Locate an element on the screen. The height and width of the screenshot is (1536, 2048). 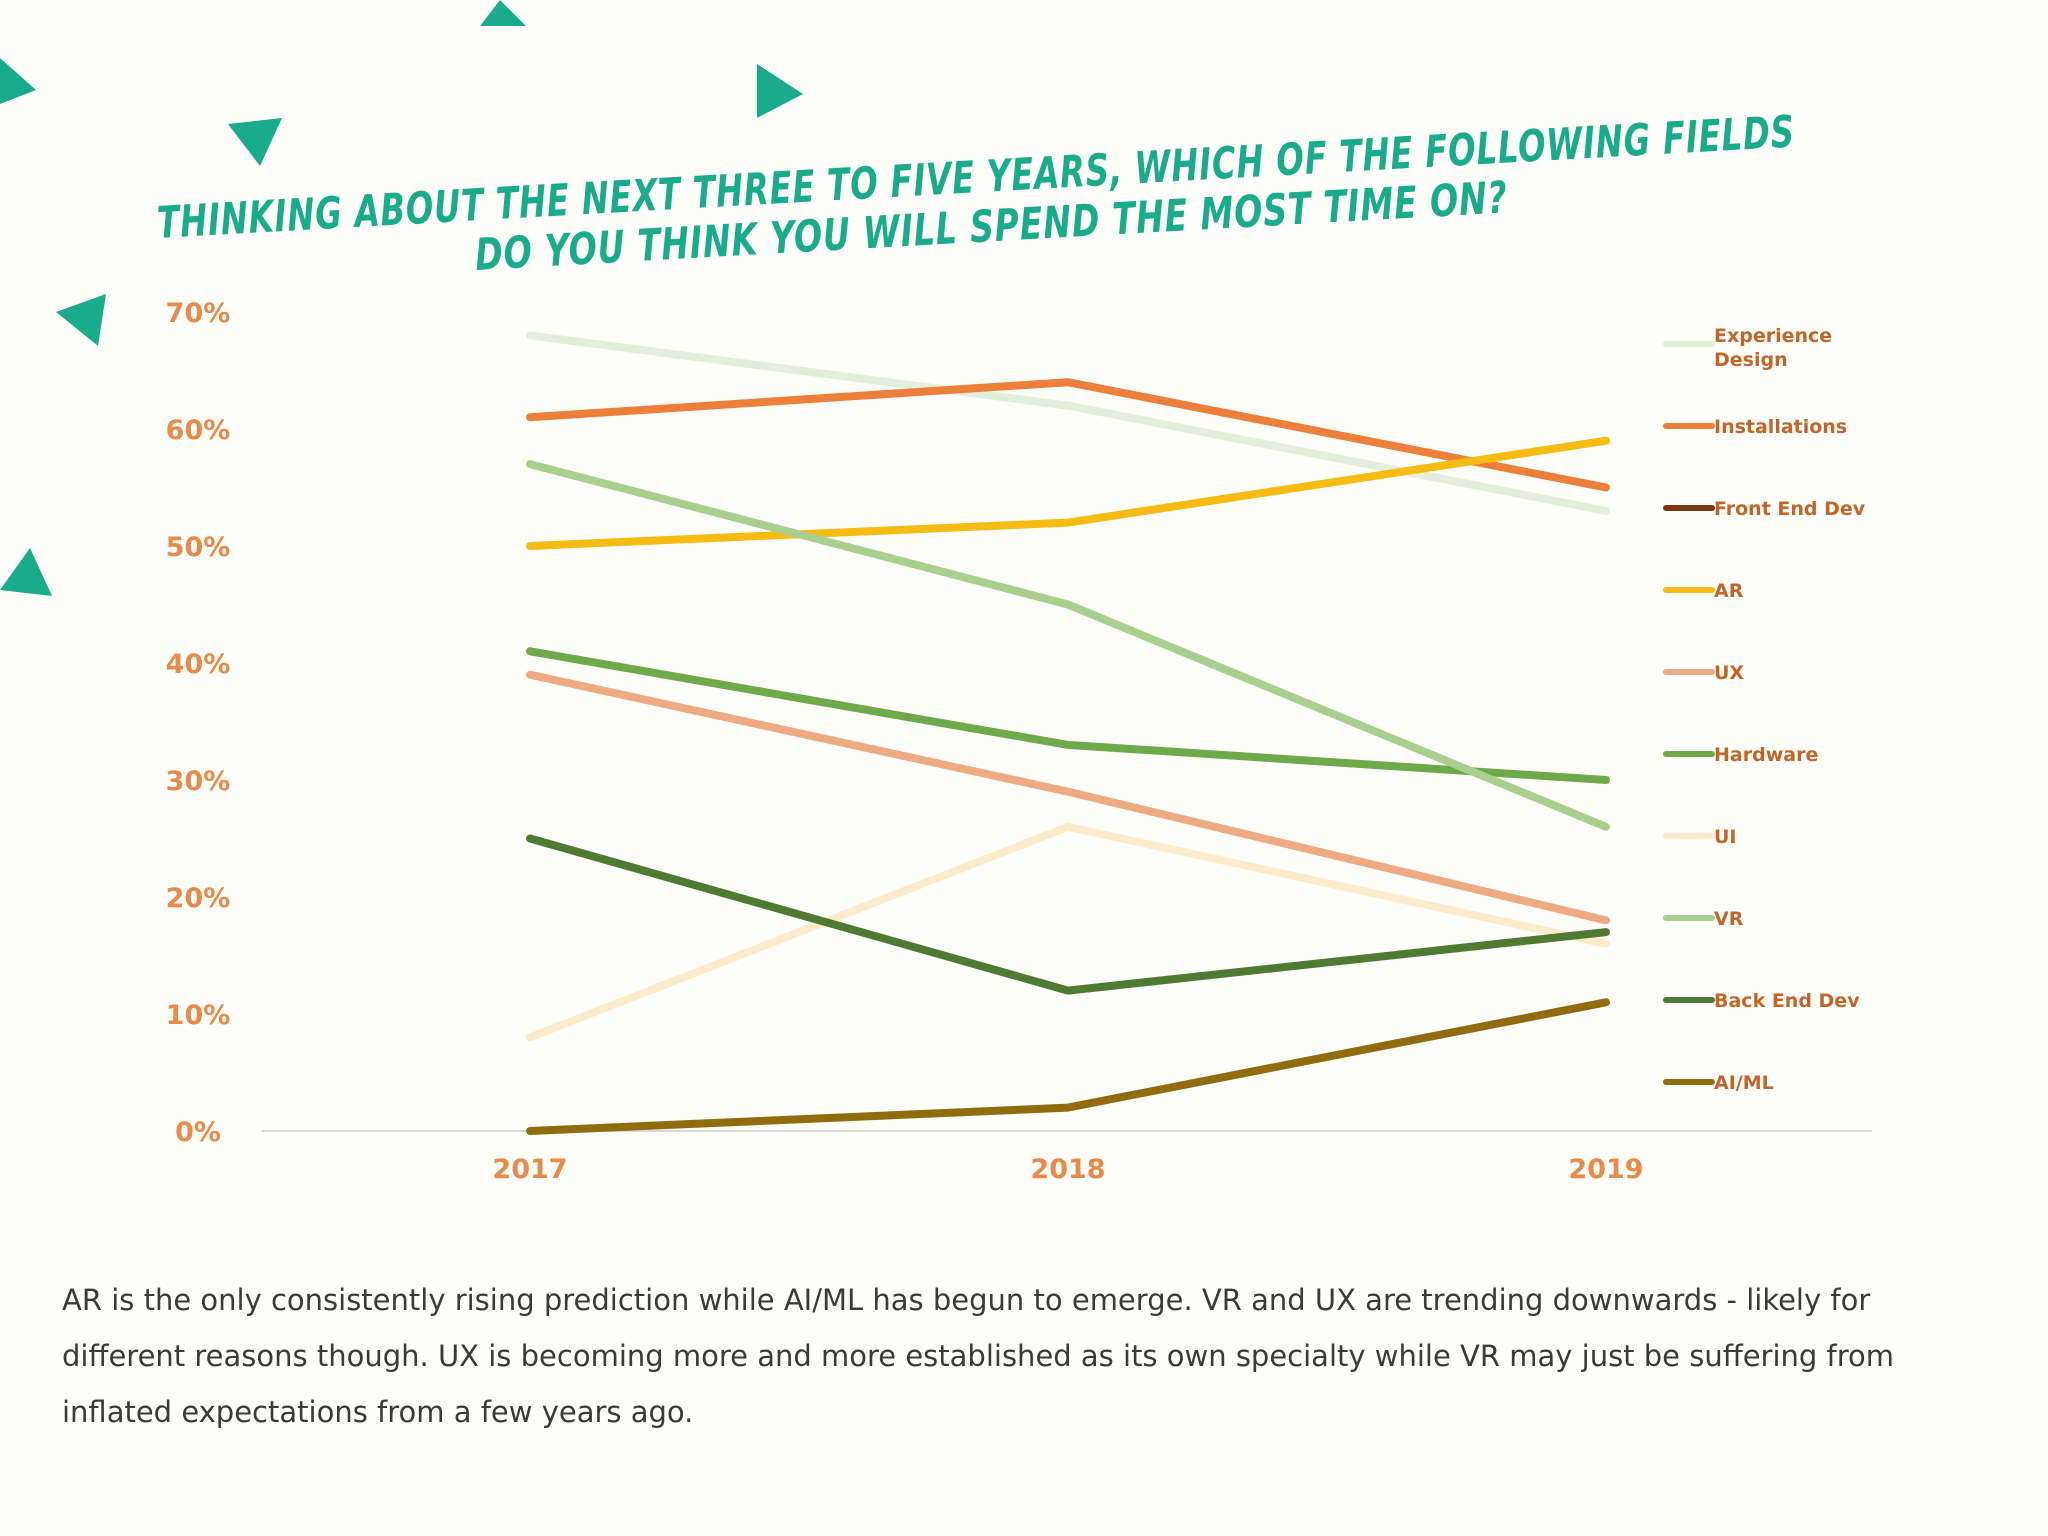
legend-label: AR is located at coordinates (1729, 591).